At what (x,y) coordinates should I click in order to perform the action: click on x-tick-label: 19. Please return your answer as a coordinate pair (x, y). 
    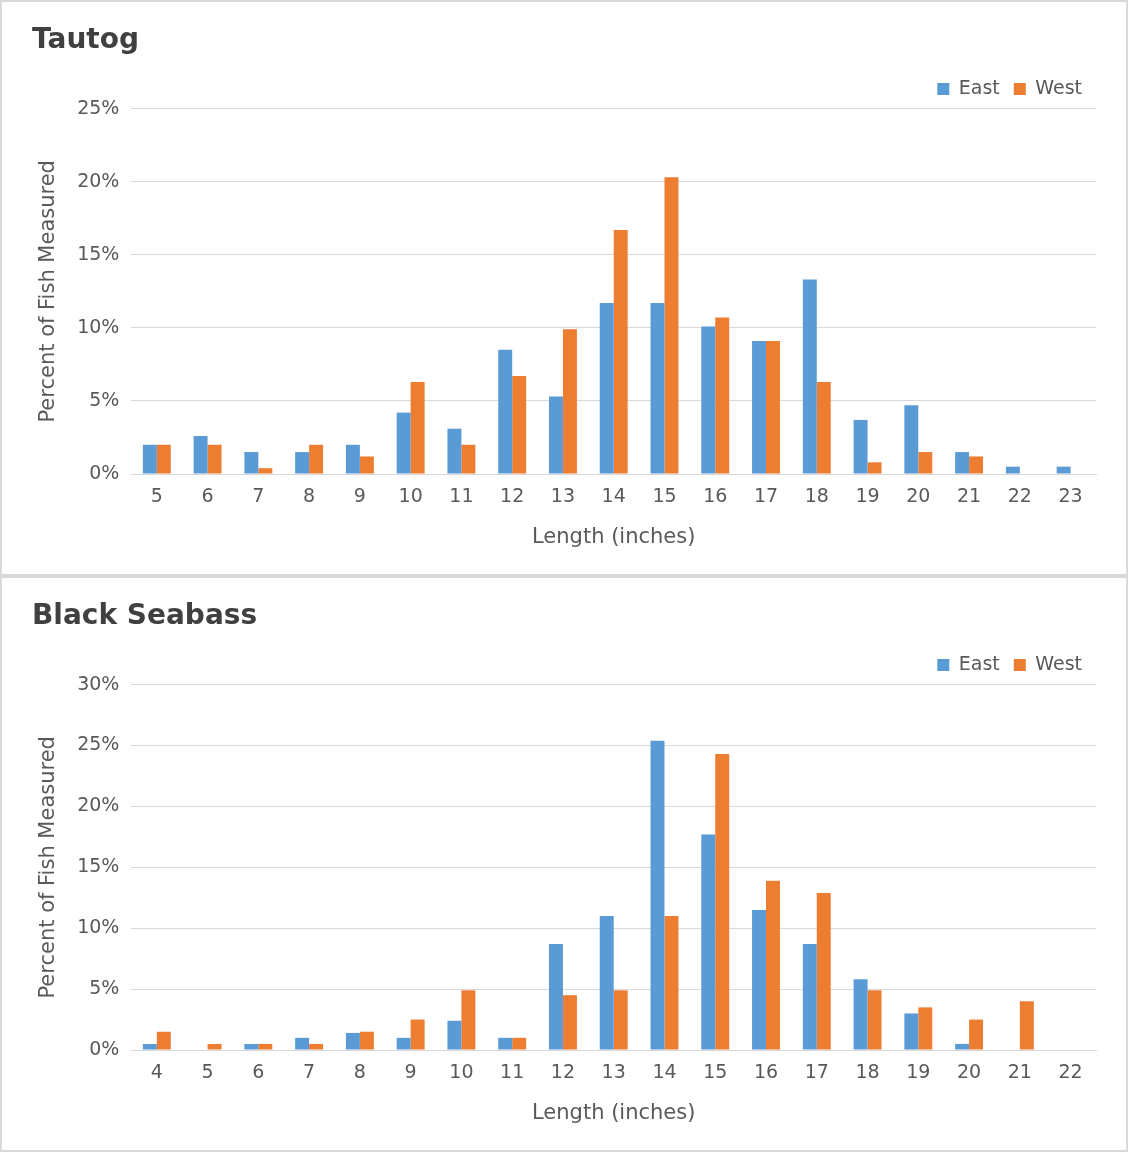
    Looking at the image, I should click on (867, 495).